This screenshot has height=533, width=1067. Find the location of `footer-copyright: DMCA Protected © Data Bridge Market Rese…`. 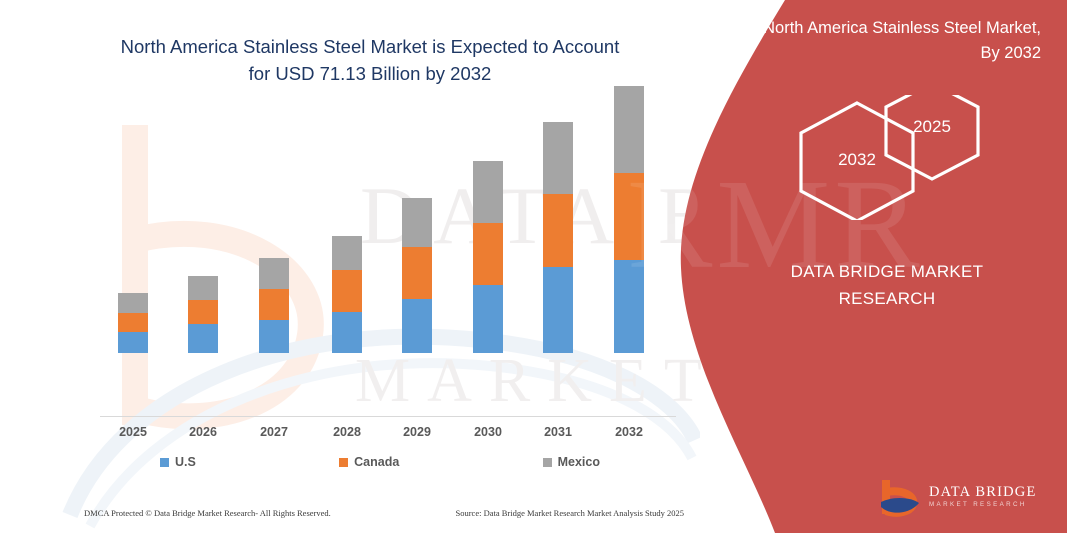

footer-copyright: DMCA Protected © Data Bridge Market Rese… is located at coordinates (207, 513).